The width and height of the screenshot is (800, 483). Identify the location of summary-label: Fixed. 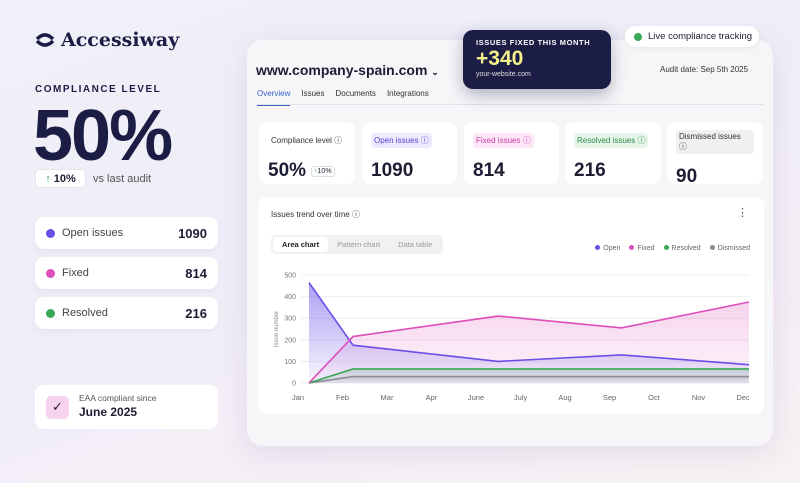
(75, 273).